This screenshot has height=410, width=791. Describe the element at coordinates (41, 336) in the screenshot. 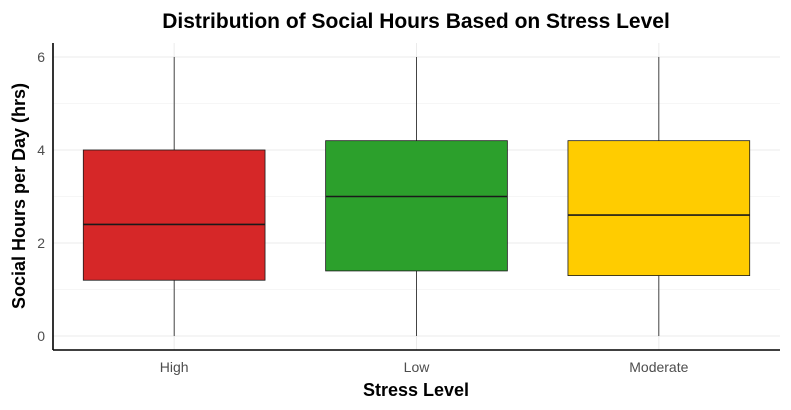

I see `y-tick-label: 0` at that location.